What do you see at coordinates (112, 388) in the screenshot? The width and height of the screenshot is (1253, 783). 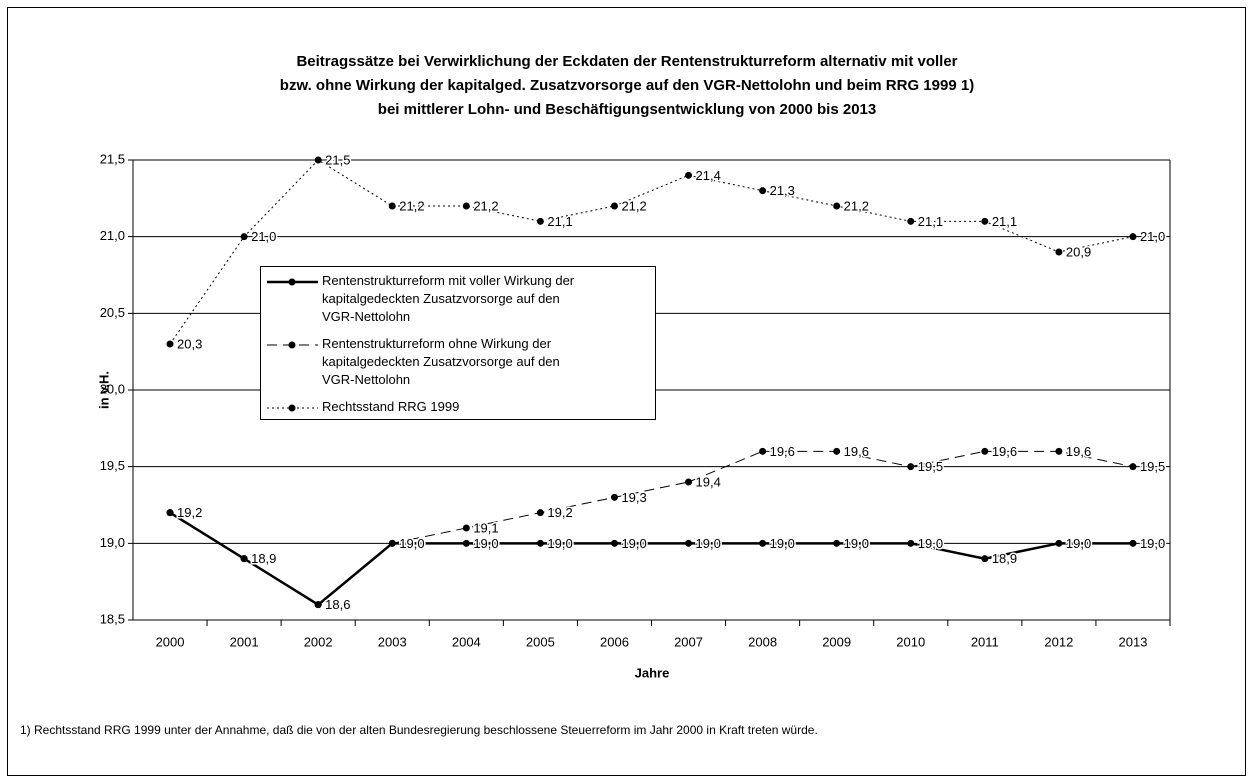 I see `y-tick-label: 20,0` at bounding box center [112, 388].